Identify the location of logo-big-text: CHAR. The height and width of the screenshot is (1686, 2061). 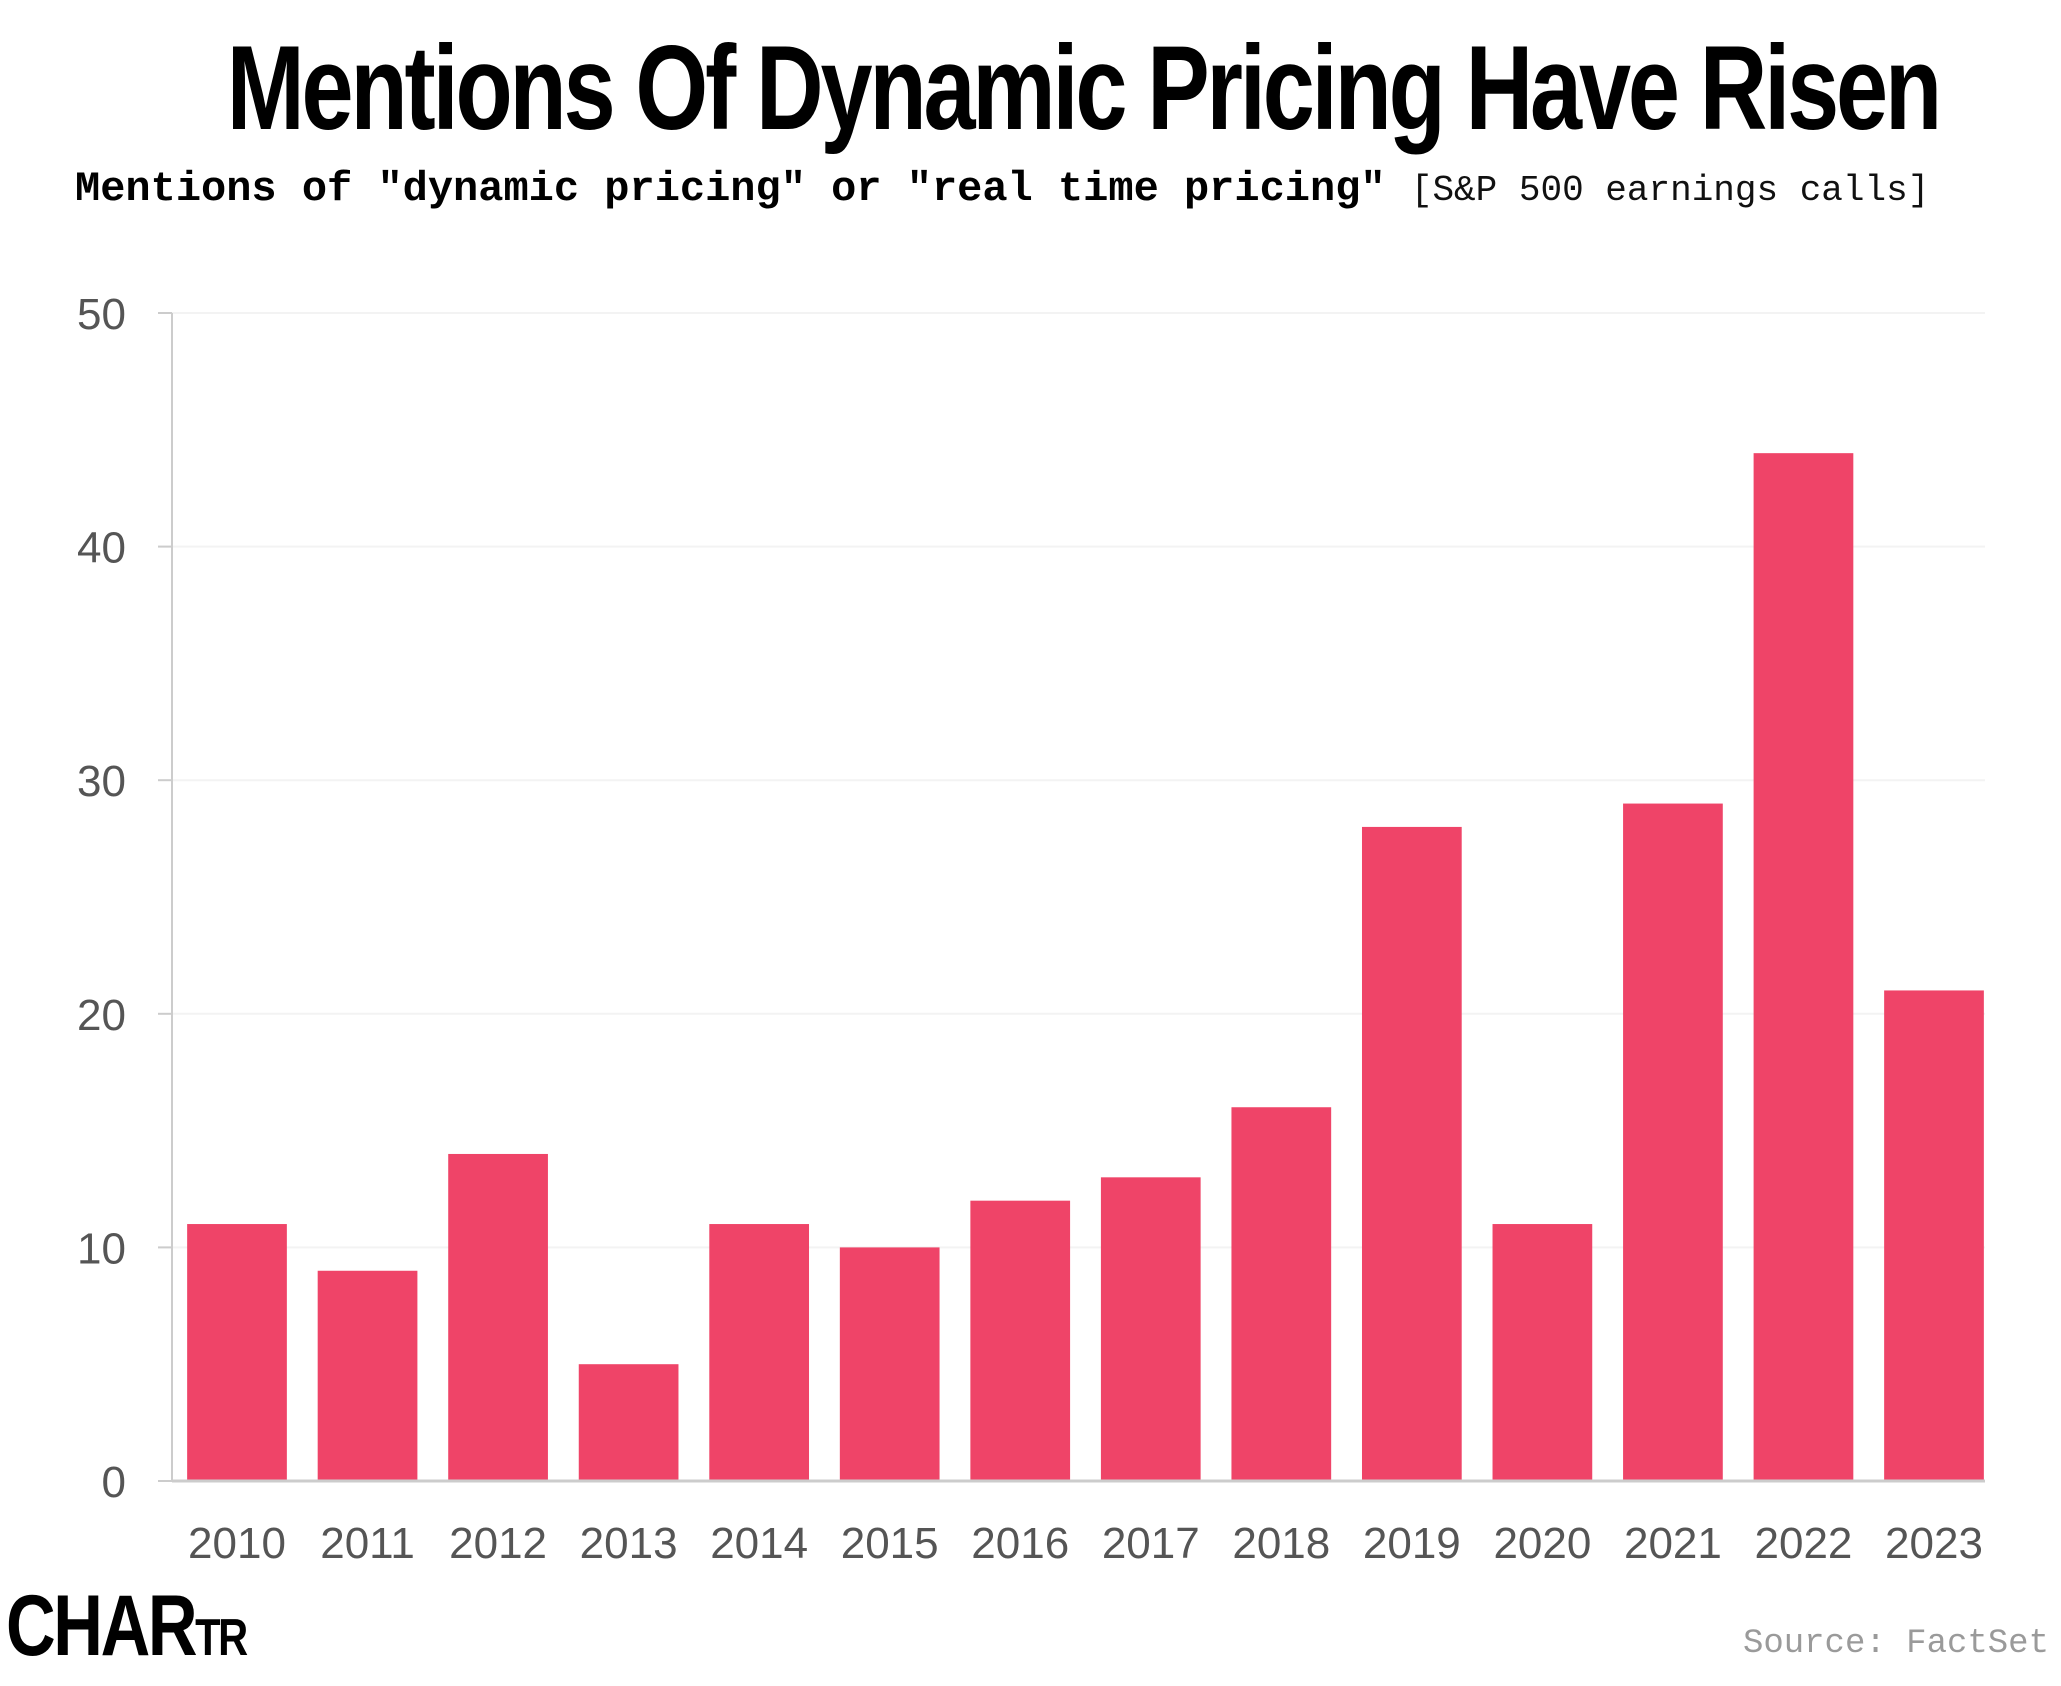
(102, 1626).